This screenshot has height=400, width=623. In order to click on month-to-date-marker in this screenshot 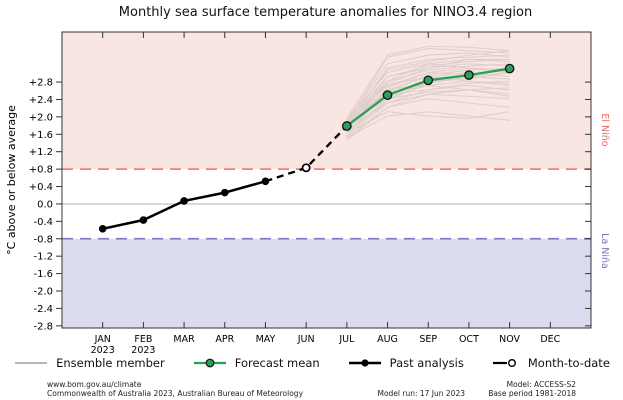, I will do `click(306, 168)`.